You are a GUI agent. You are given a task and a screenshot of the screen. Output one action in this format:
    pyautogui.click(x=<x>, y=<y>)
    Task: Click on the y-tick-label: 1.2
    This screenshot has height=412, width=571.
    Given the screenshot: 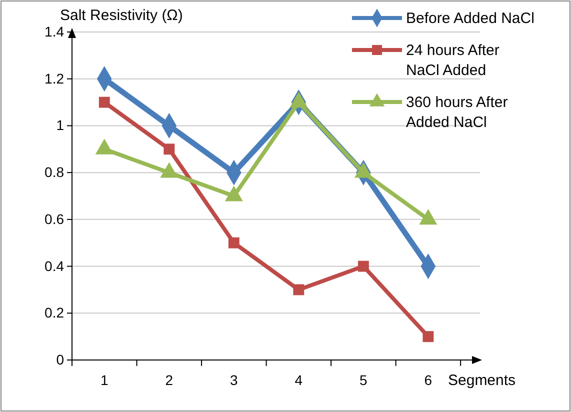 What is the action you would take?
    pyautogui.click(x=54, y=78)
    